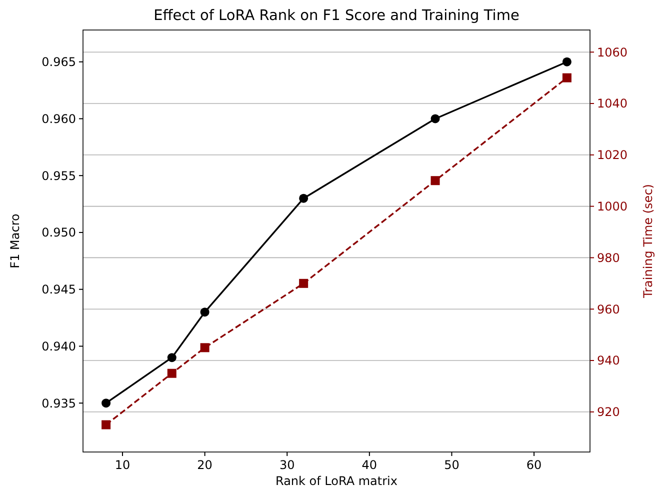 The width and height of the screenshot is (657, 487). What do you see at coordinates (59, 119) in the screenshot?
I see `y-tick-label: 0.960` at bounding box center [59, 119].